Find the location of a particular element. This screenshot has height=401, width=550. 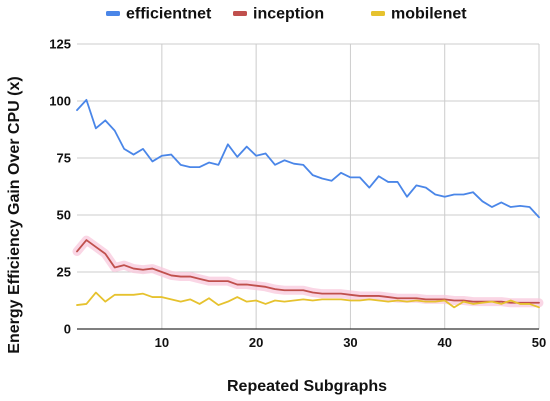

legend-swatch-mobilenet is located at coordinates (378, 13).